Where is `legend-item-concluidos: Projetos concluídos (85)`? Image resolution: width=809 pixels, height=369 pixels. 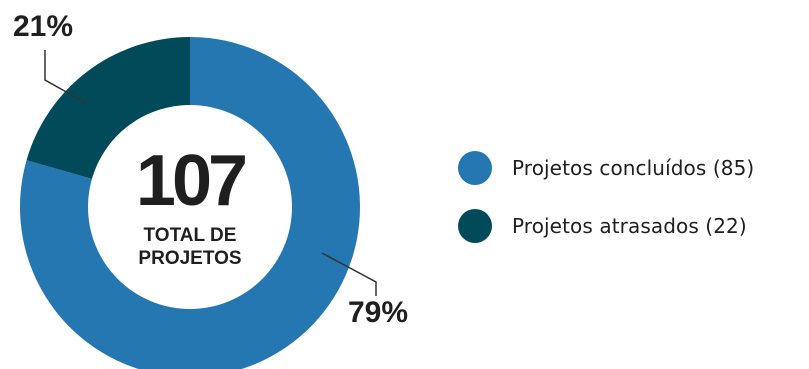
legend-item-concluidos: Projetos concluídos (85) is located at coordinates (630, 168).